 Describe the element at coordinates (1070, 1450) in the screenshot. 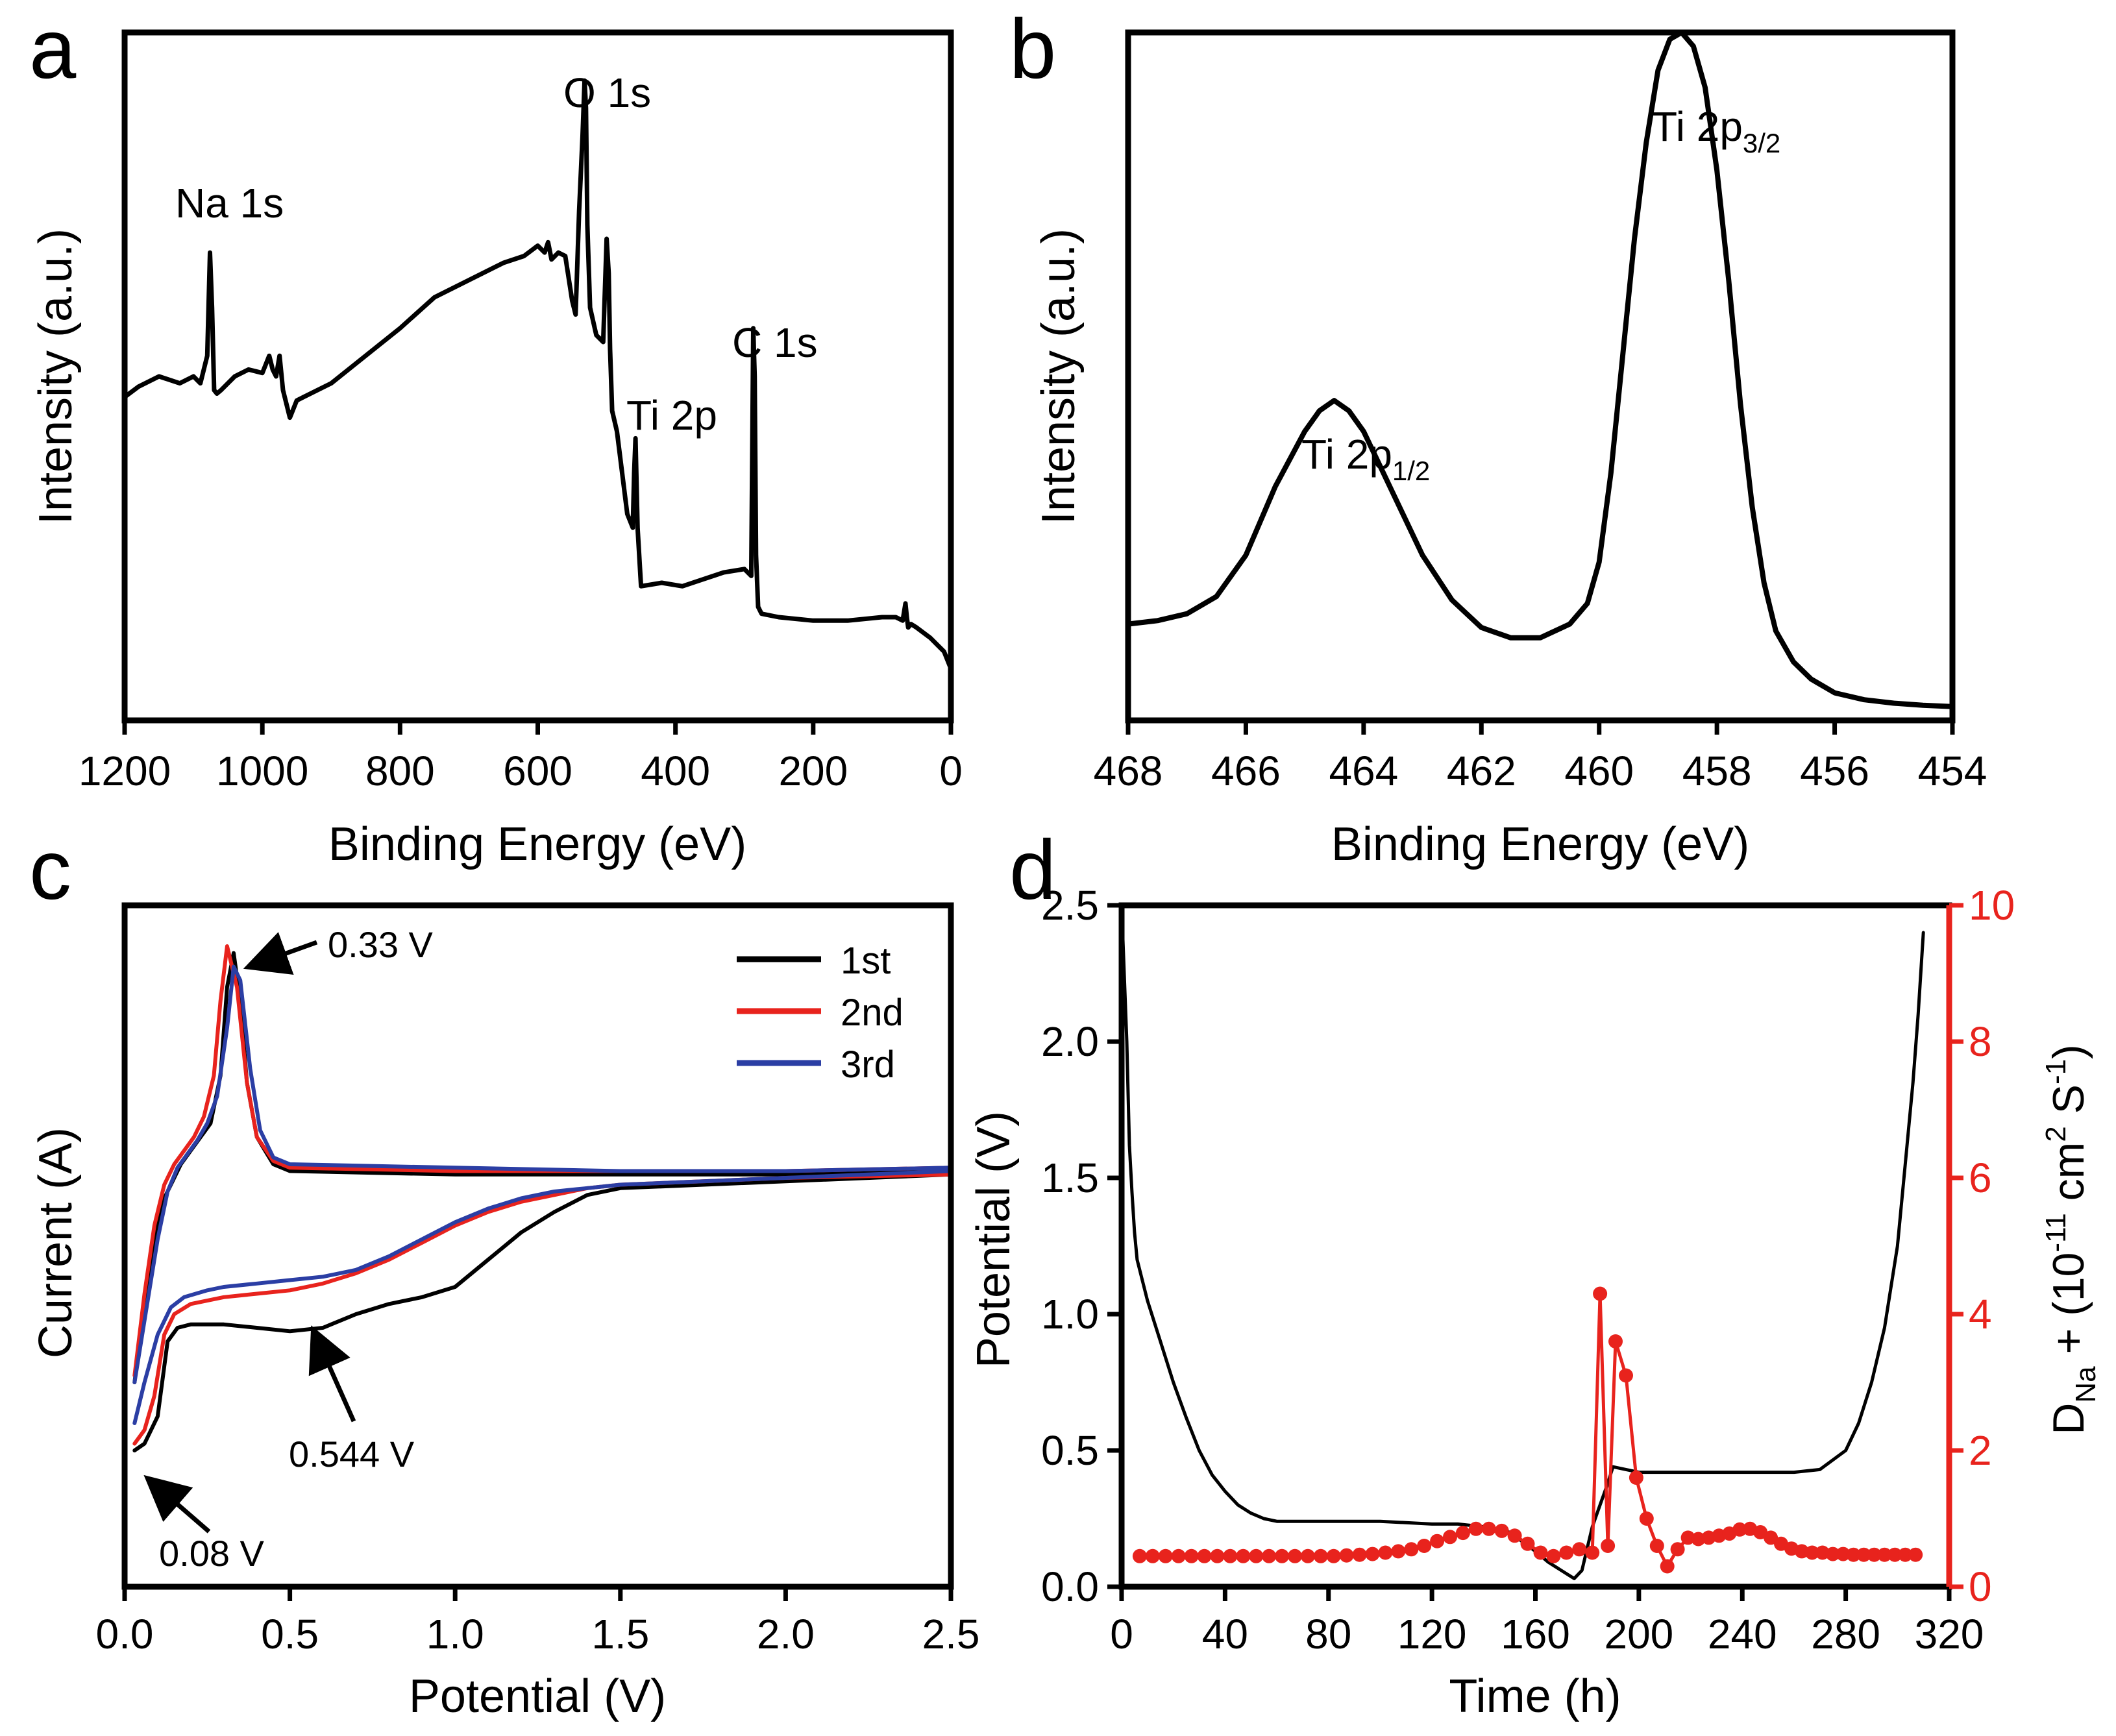

I see `y-tick-label-left: 0.5` at that location.